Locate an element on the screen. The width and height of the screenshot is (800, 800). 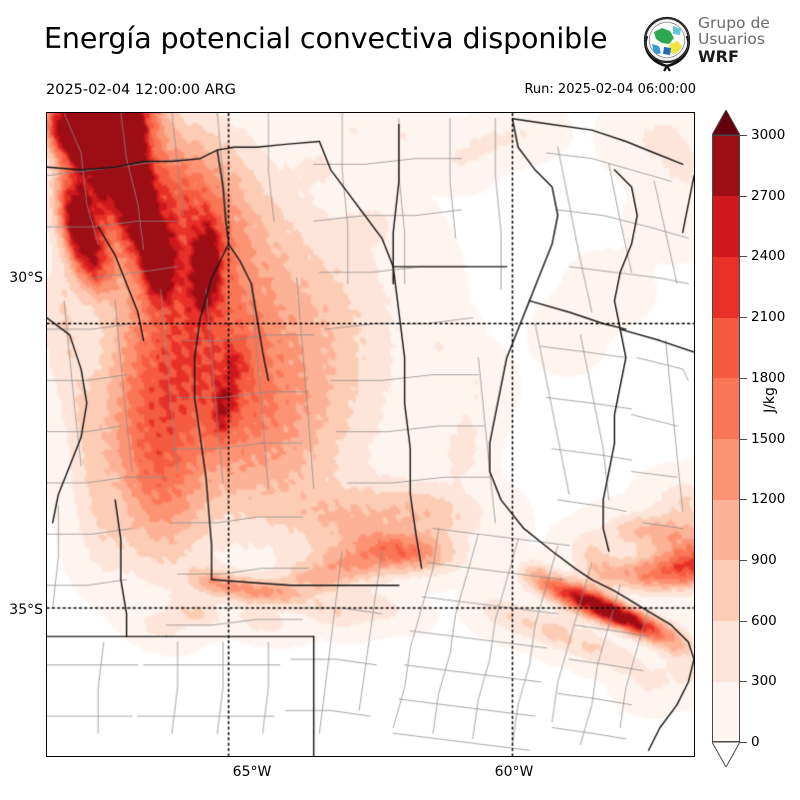
model-run-label: Run: 2025-02-04 06:00:00 is located at coordinates (610, 89).